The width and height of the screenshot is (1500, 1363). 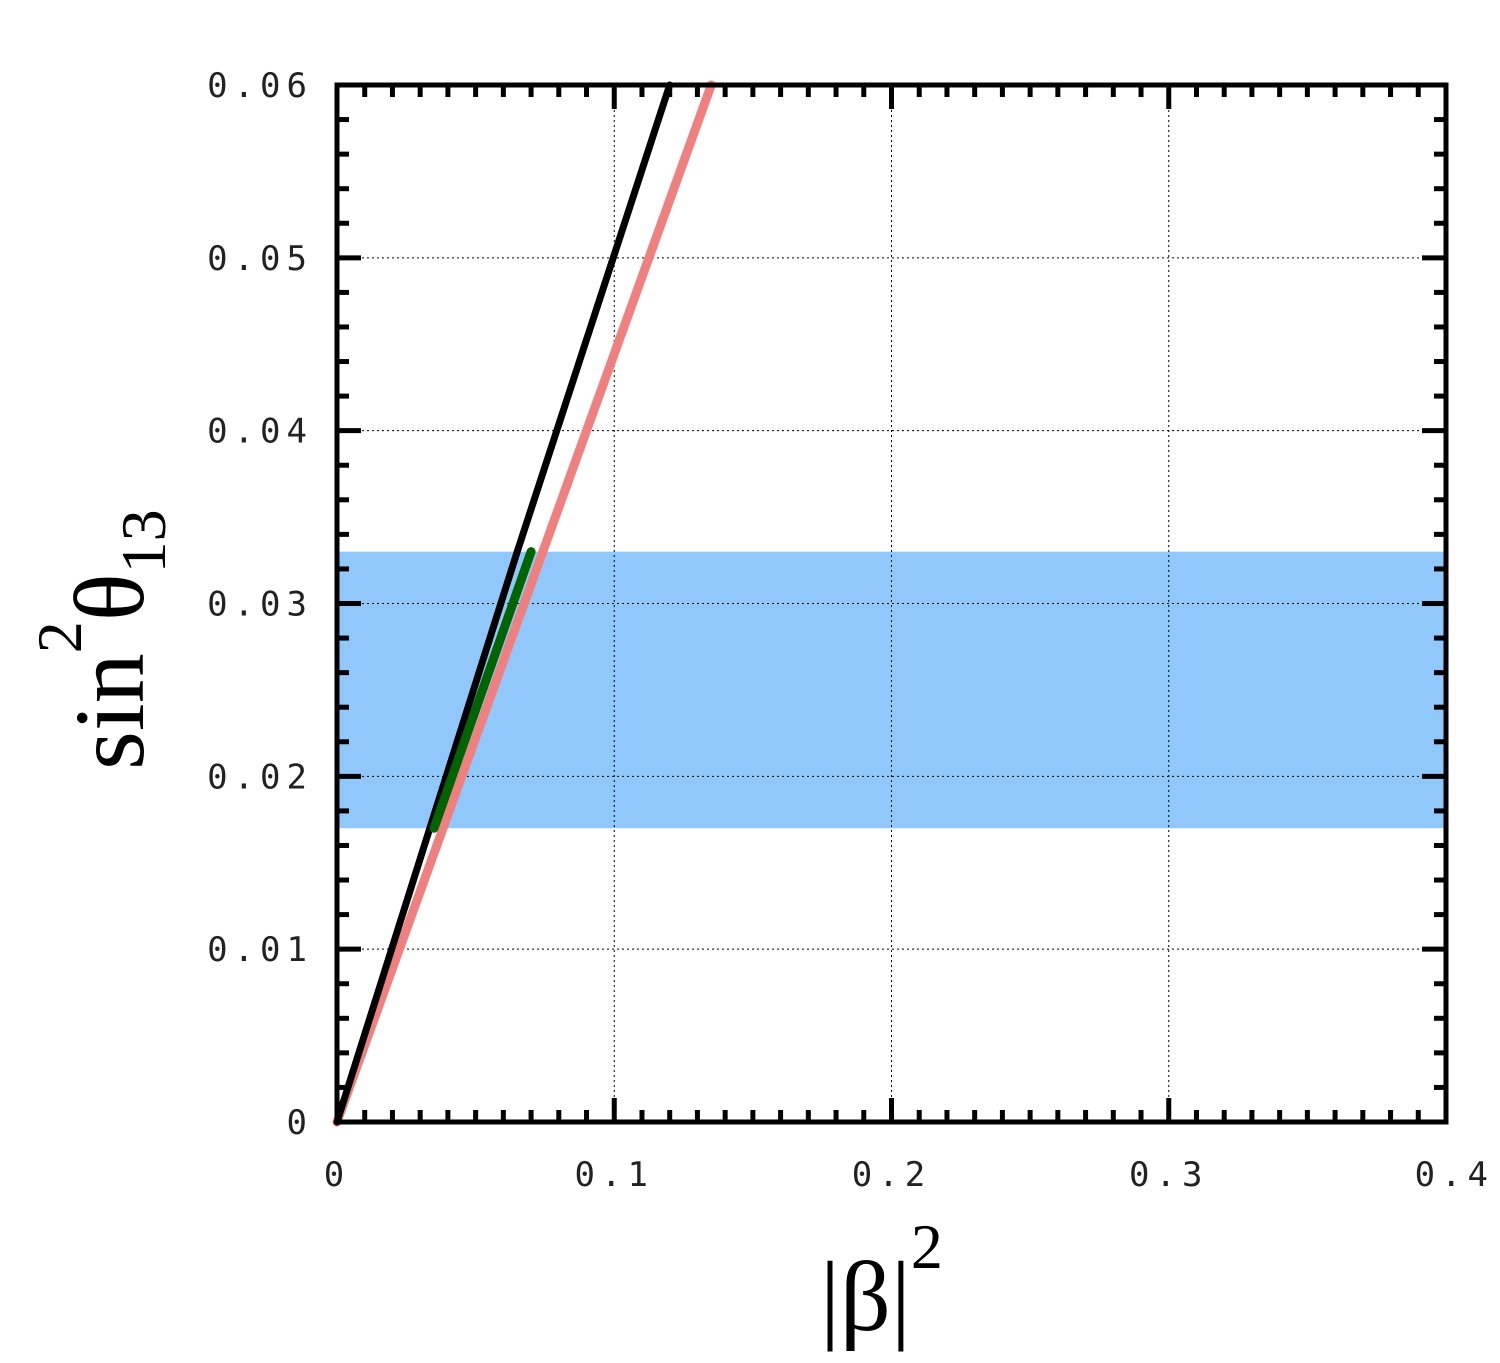 I want to click on y-tick-label: 0, so click(x=300, y=1123).